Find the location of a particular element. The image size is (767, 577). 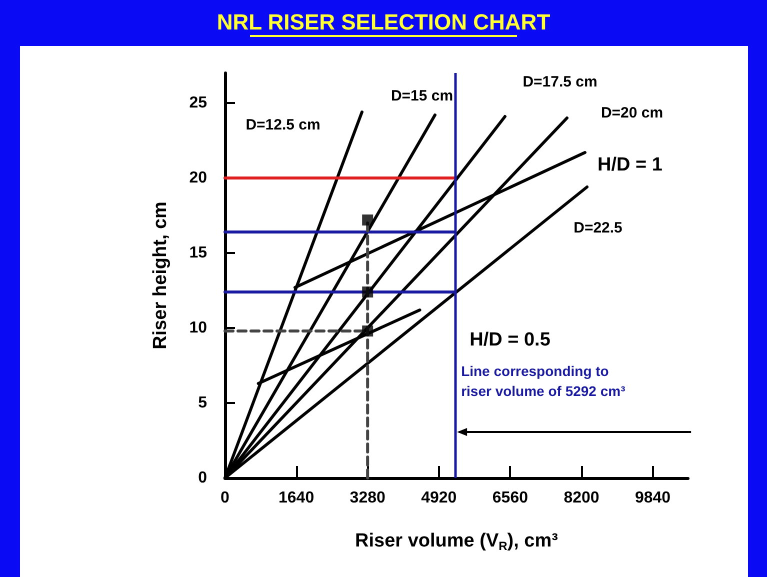

x-tick-label: 9840 is located at coordinates (652, 498).